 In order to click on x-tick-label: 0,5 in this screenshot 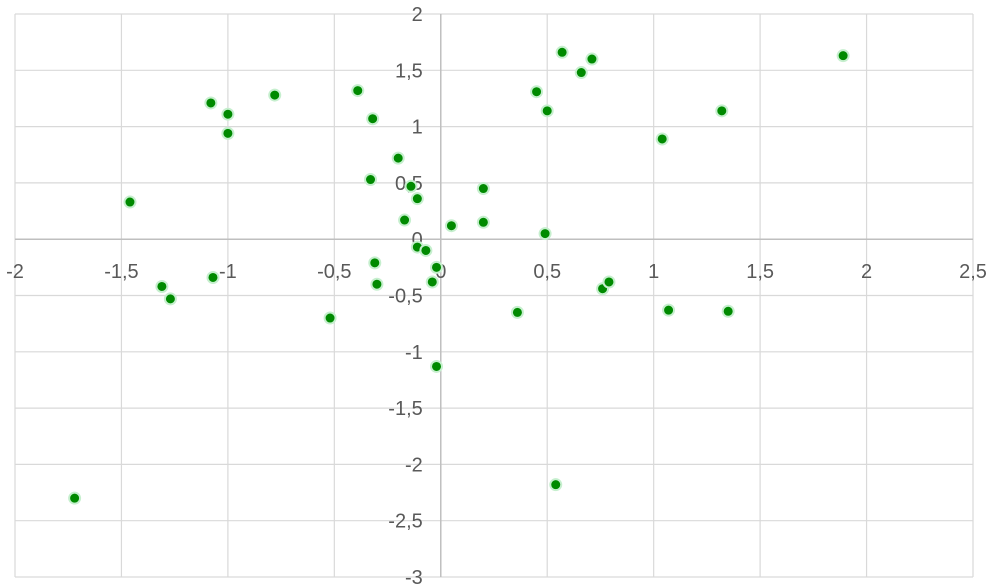, I will do `click(547, 272)`.